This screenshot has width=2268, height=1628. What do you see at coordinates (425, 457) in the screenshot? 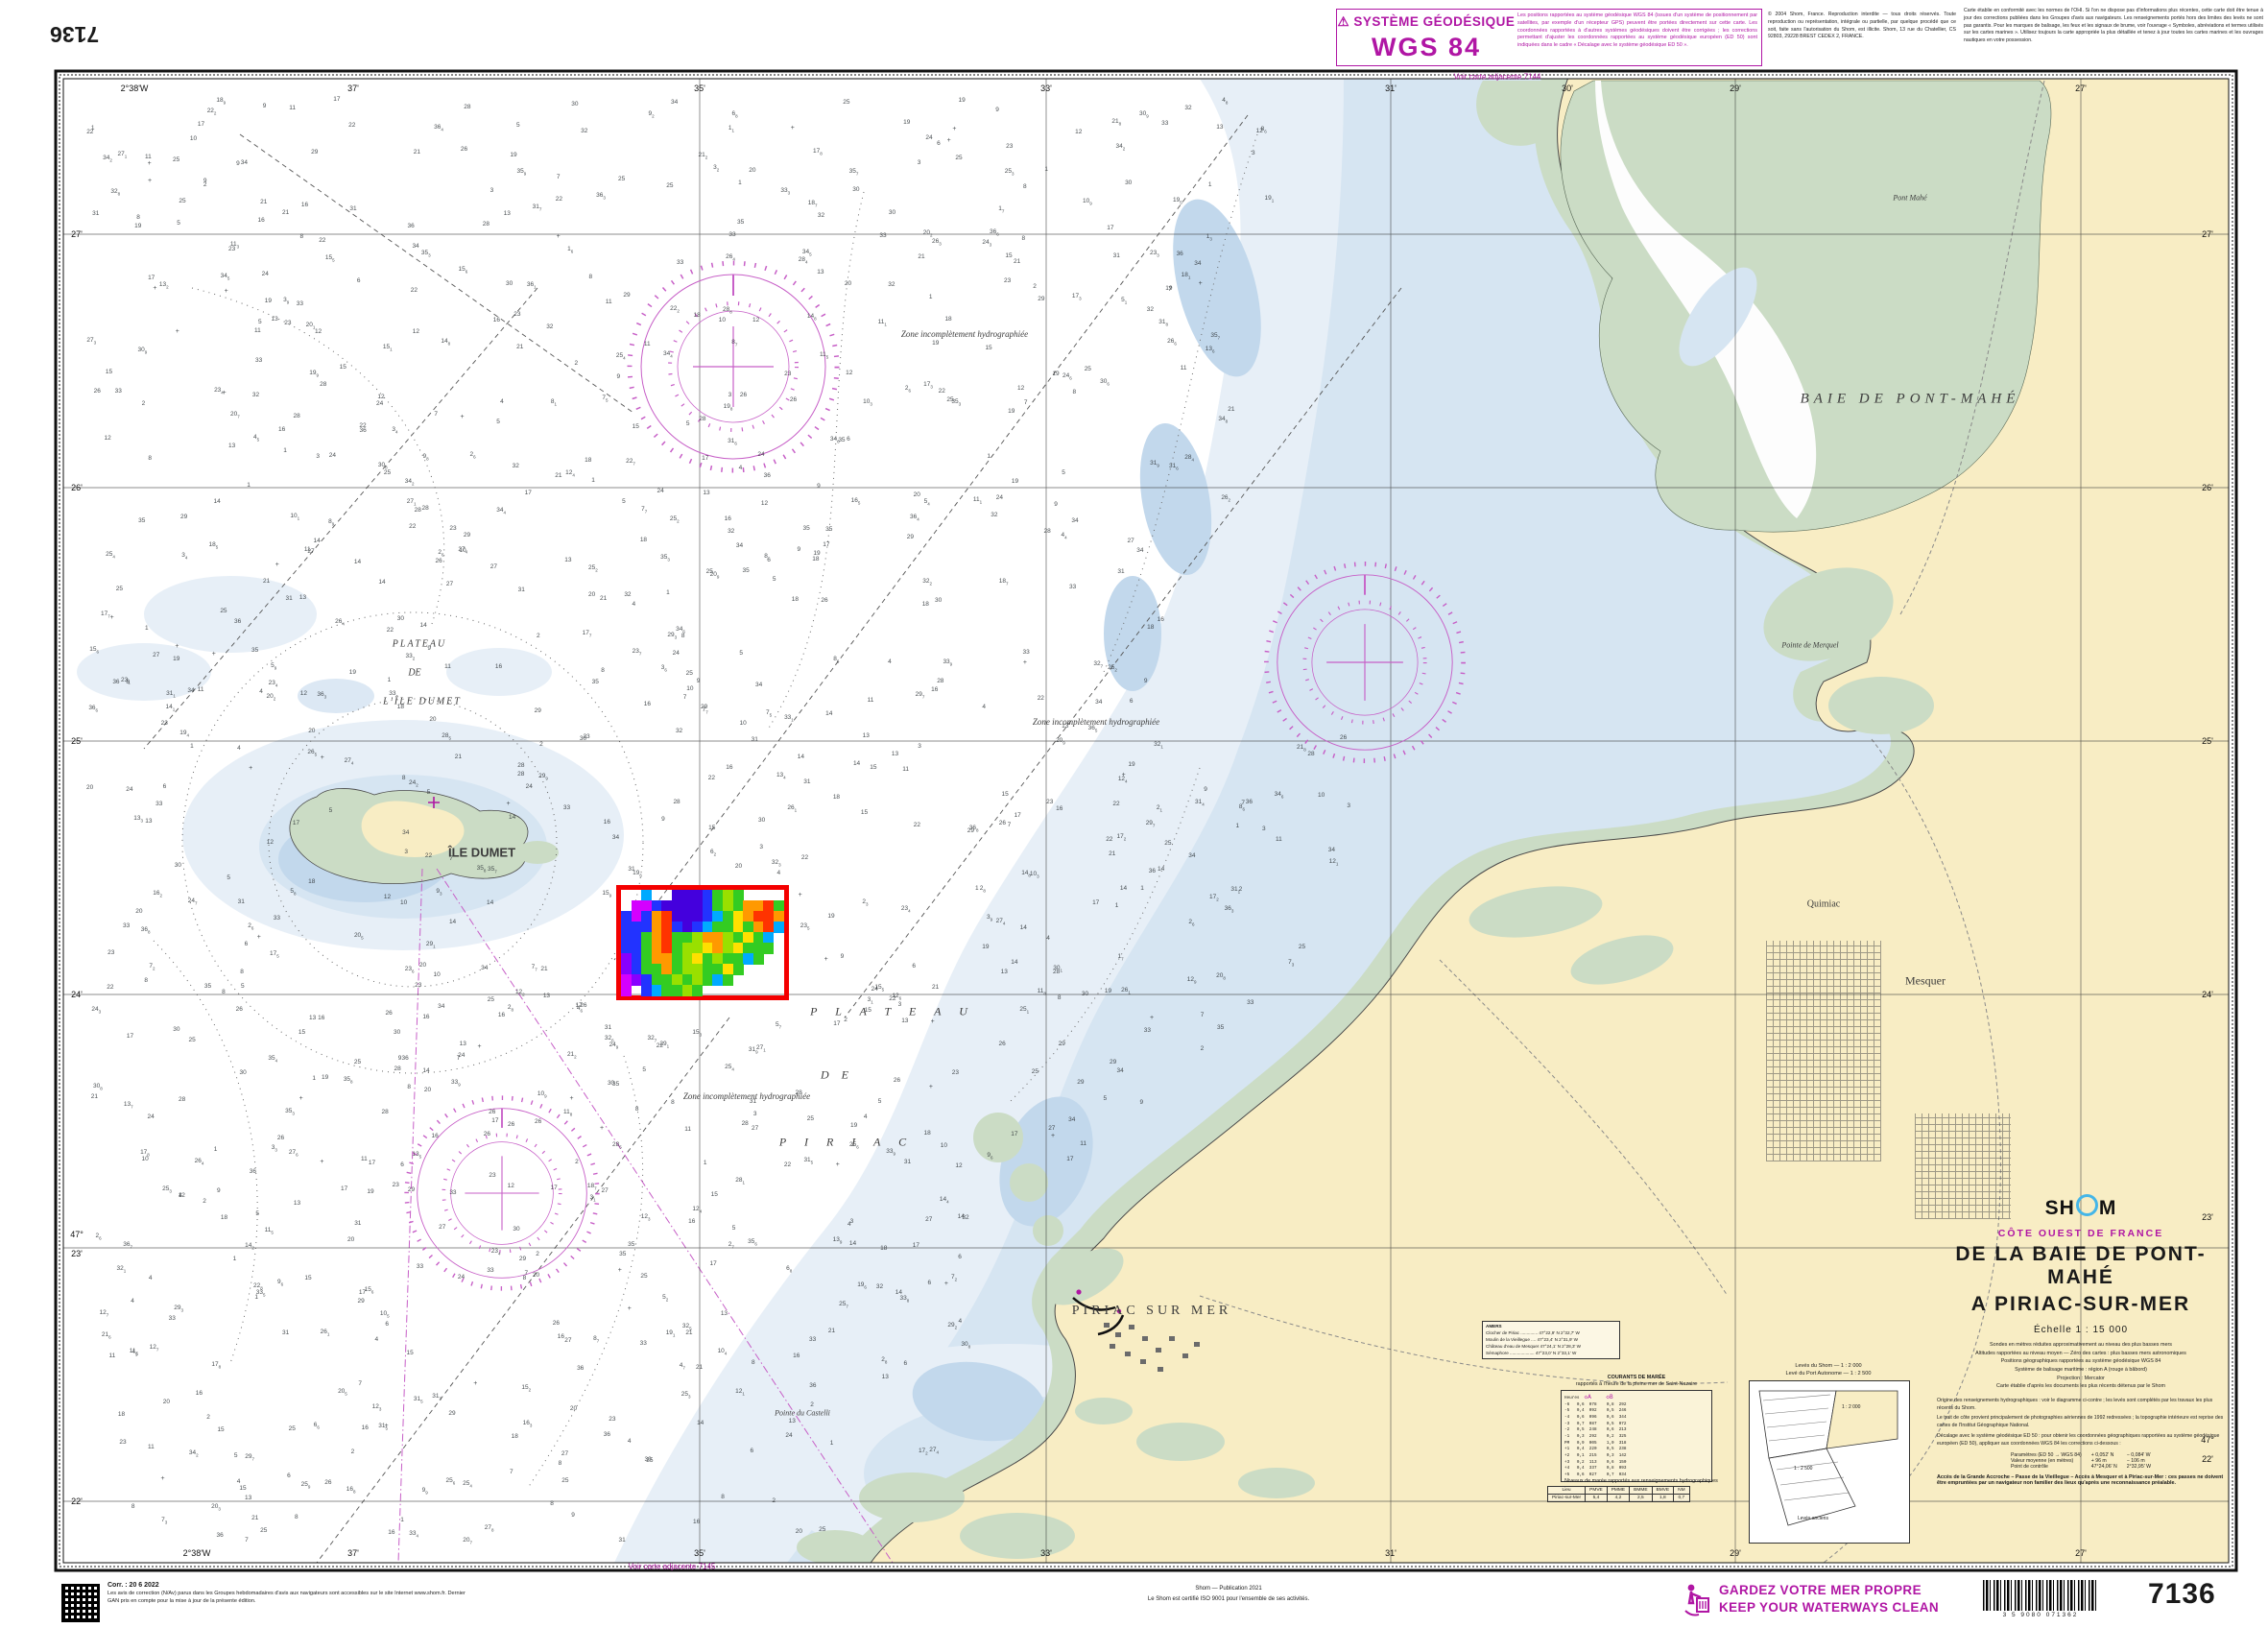
I see `sounding: 98` at bounding box center [425, 457].